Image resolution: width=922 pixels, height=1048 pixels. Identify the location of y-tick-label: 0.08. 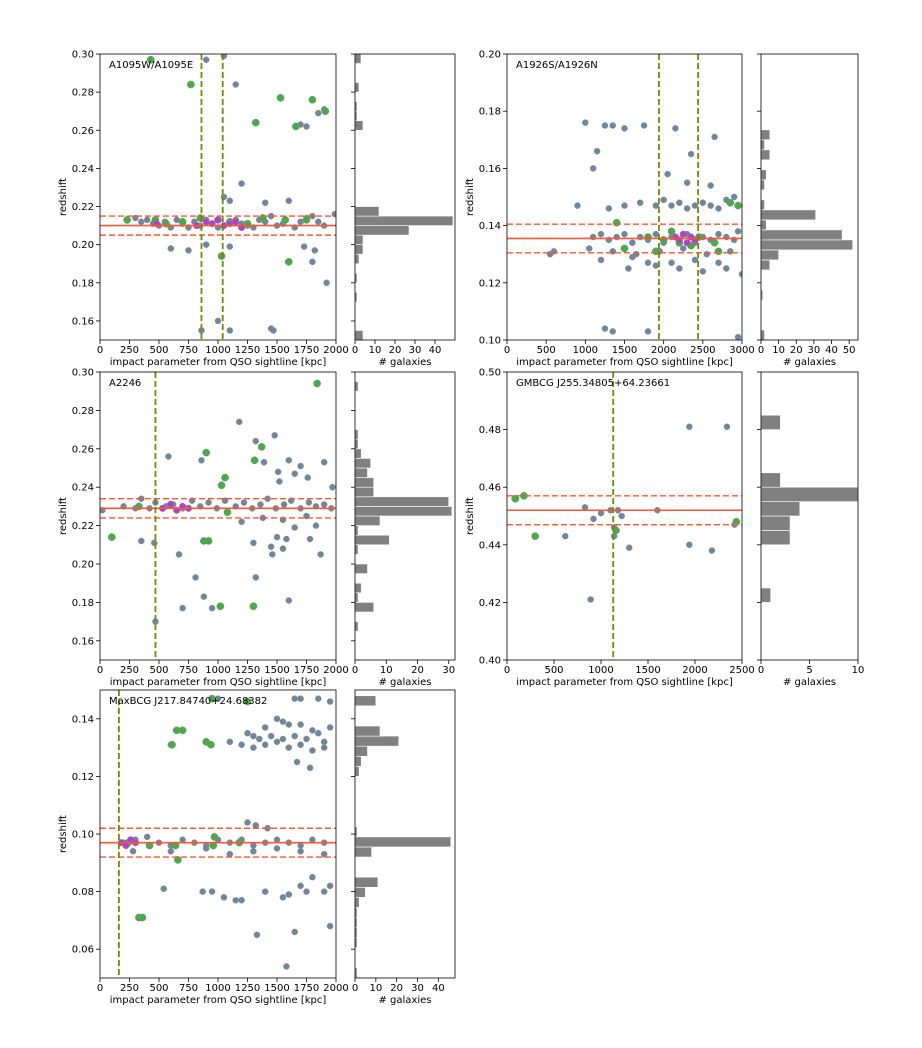
(83, 892).